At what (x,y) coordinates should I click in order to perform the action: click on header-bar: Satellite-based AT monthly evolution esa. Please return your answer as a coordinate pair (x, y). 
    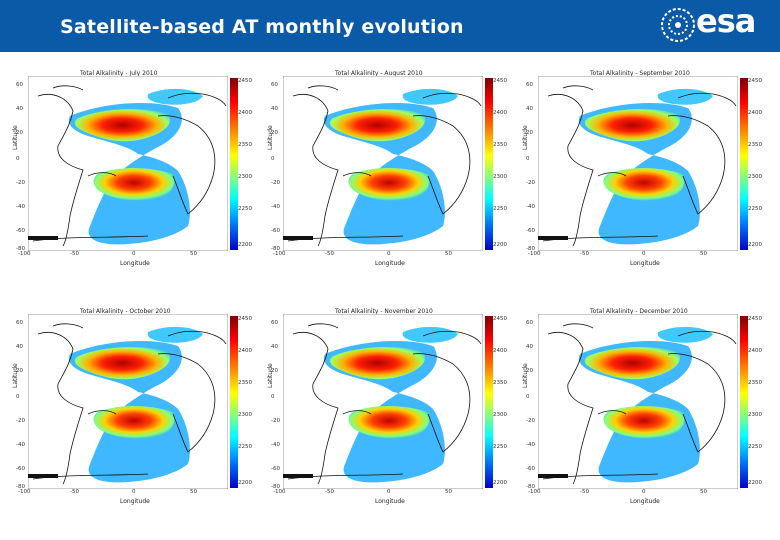
    Looking at the image, I should click on (390, 26).